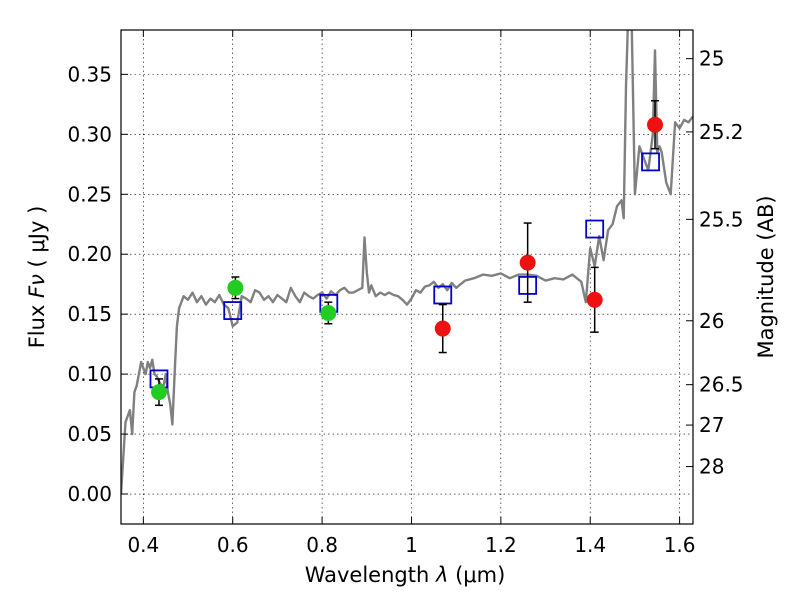 The image size is (800, 600). I want to click on y-axis-label-unit: ( μJy ), so click(37, 237).